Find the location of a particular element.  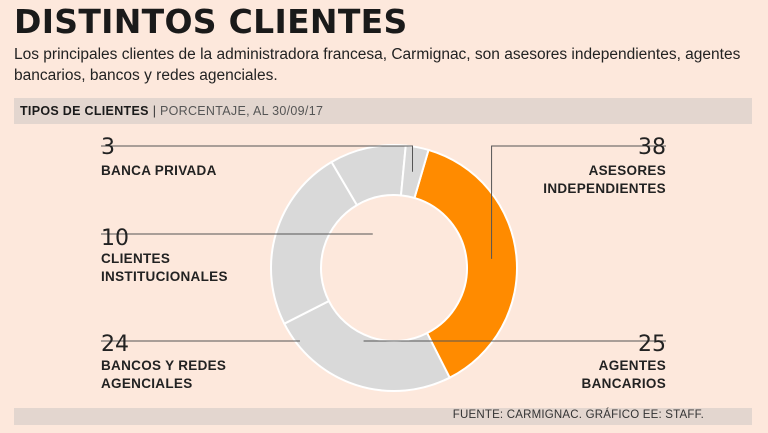

slice-category-label: INSTITUCIONALES is located at coordinates (164, 276).